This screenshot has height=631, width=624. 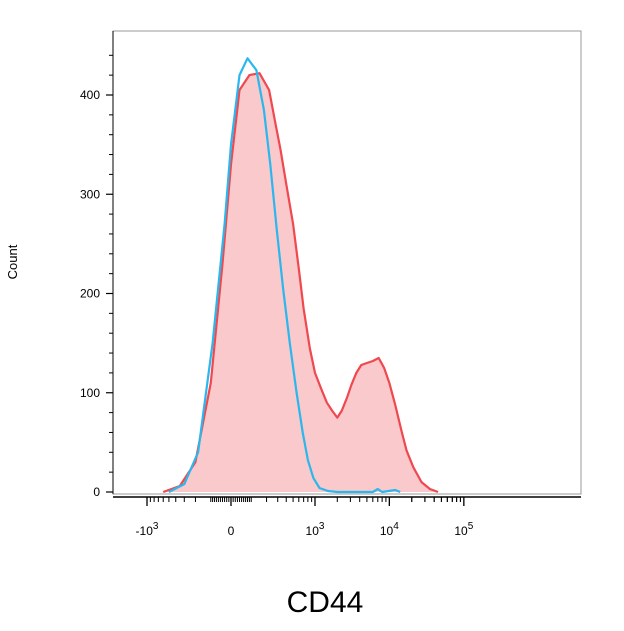 I want to click on x-tick-label: 10⁴, so click(x=389, y=529).